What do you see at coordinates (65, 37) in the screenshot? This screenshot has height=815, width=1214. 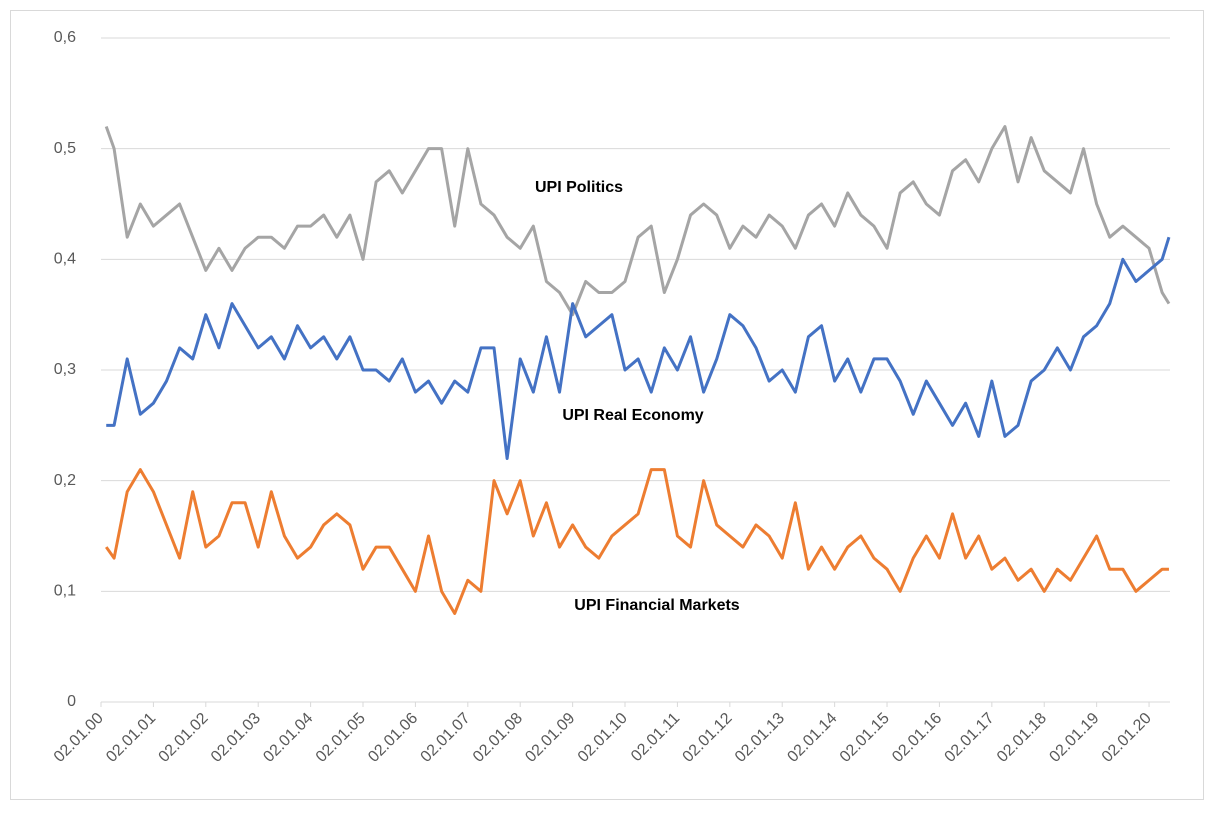 I see `y-tick-label: 0,6` at bounding box center [65, 37].